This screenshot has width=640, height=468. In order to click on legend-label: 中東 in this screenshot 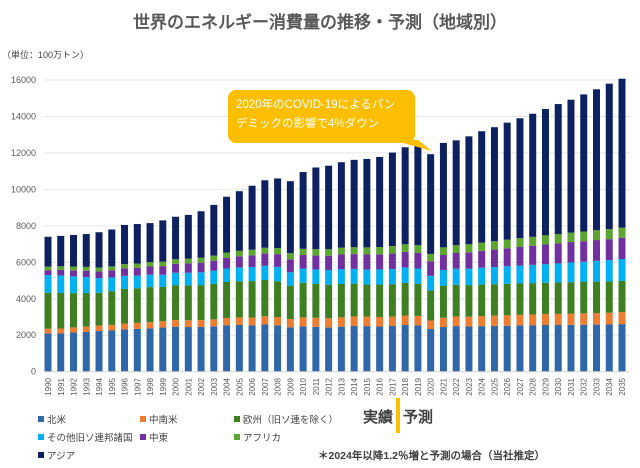, I will do `click(159, 438)`.